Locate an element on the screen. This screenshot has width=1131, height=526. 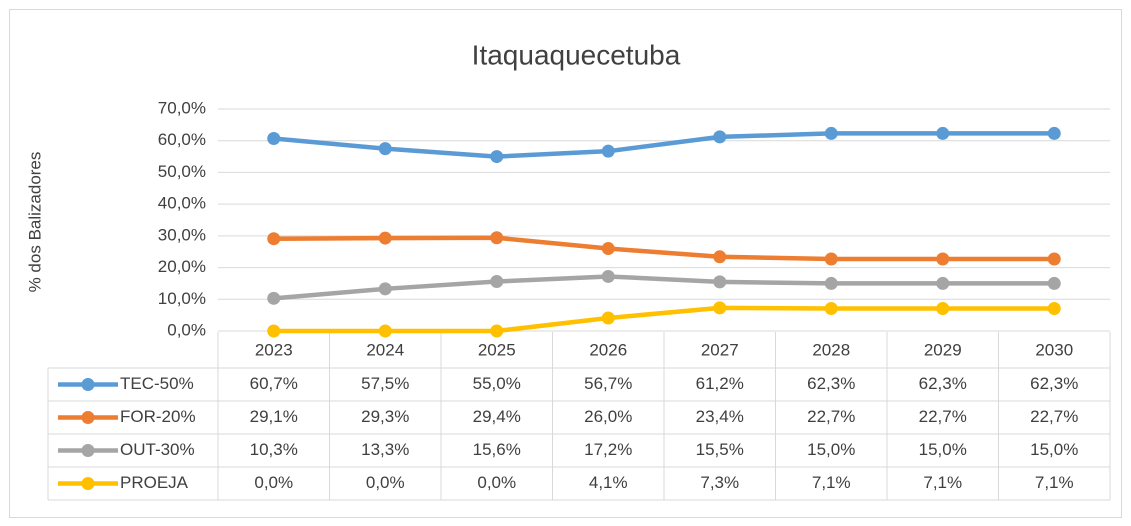
y-tick-label: 10,0% is located at coordinates (182, 298).